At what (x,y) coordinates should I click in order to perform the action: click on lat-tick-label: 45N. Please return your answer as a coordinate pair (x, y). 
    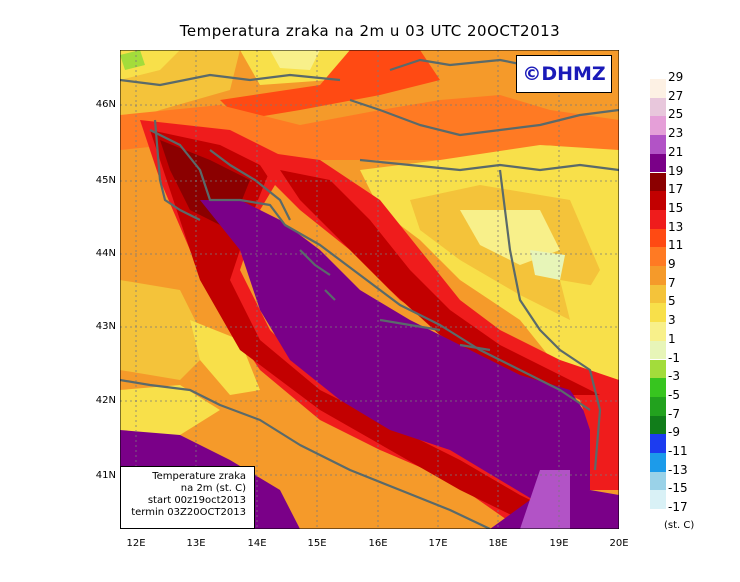
    Looking at the image, I should click on (105, 180).